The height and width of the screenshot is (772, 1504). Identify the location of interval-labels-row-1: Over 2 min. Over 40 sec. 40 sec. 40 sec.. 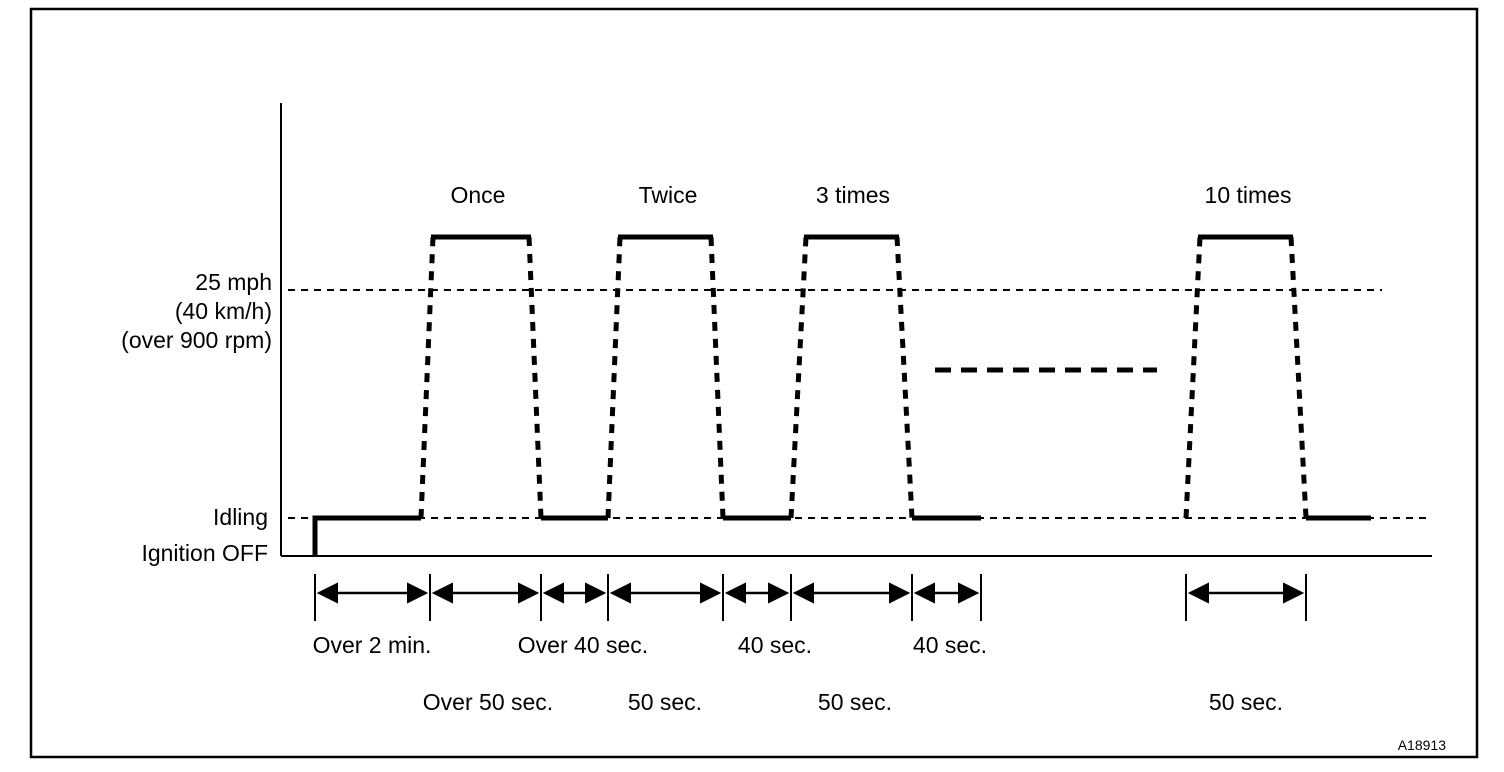
(650, 645).